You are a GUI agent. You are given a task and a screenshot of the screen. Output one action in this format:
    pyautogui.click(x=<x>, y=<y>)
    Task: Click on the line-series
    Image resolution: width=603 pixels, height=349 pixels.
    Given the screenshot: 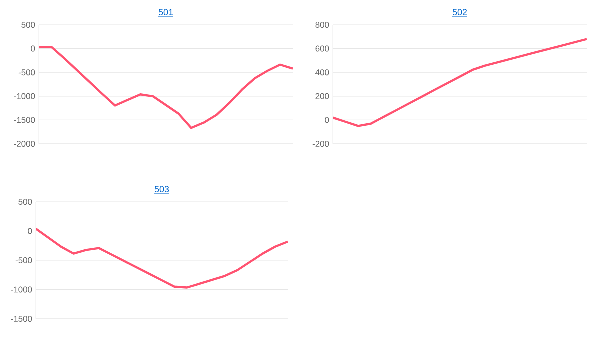 What is the action you would take?
    pyautogui.click(x=166, y=88)
    